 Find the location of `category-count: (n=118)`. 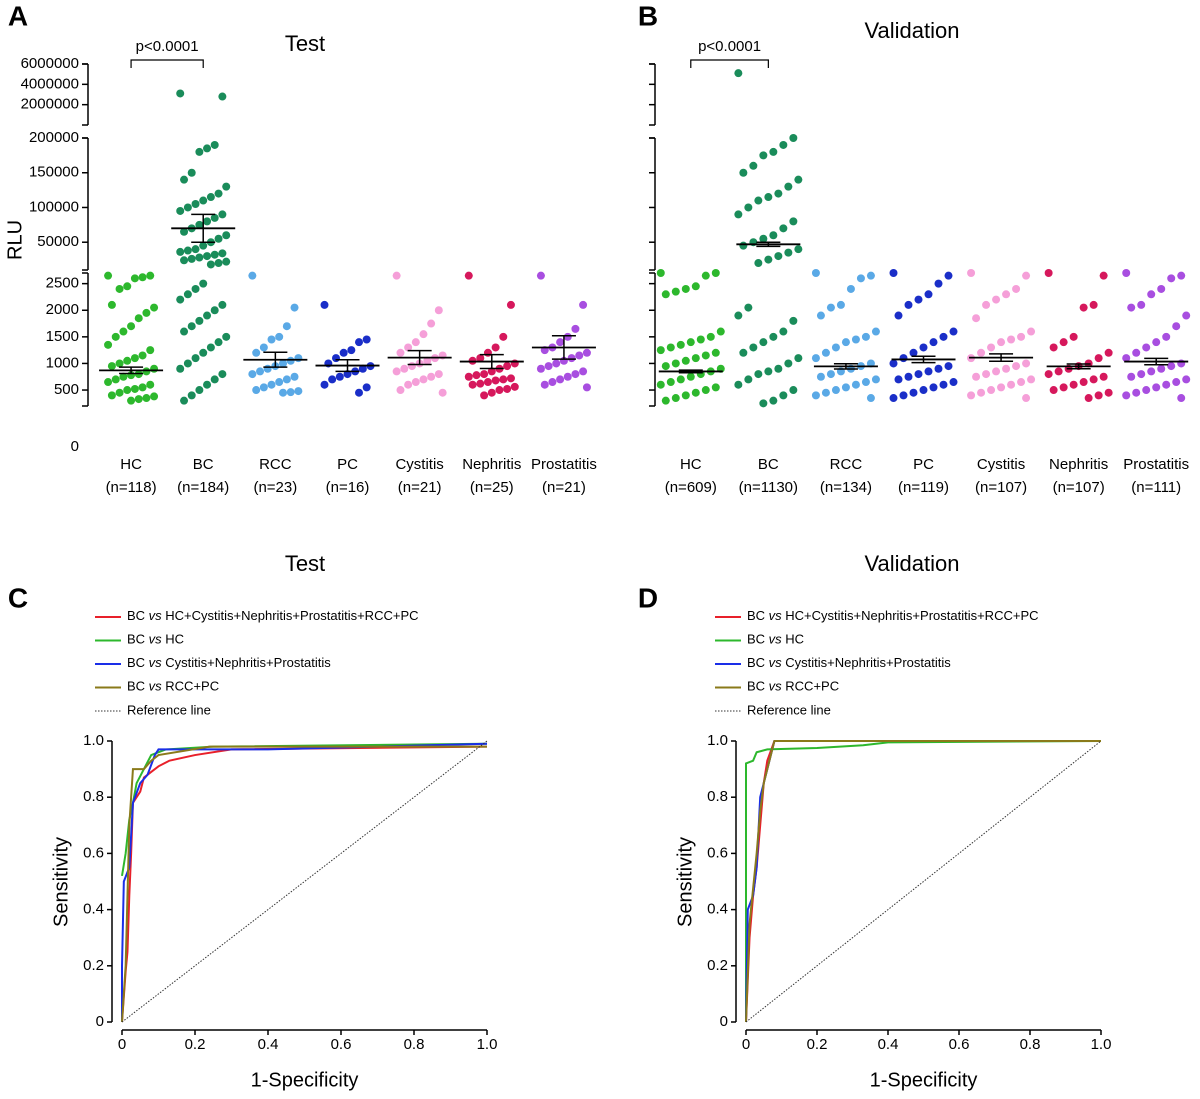

category-count: (n=118) is located at coordinates (131, 487).